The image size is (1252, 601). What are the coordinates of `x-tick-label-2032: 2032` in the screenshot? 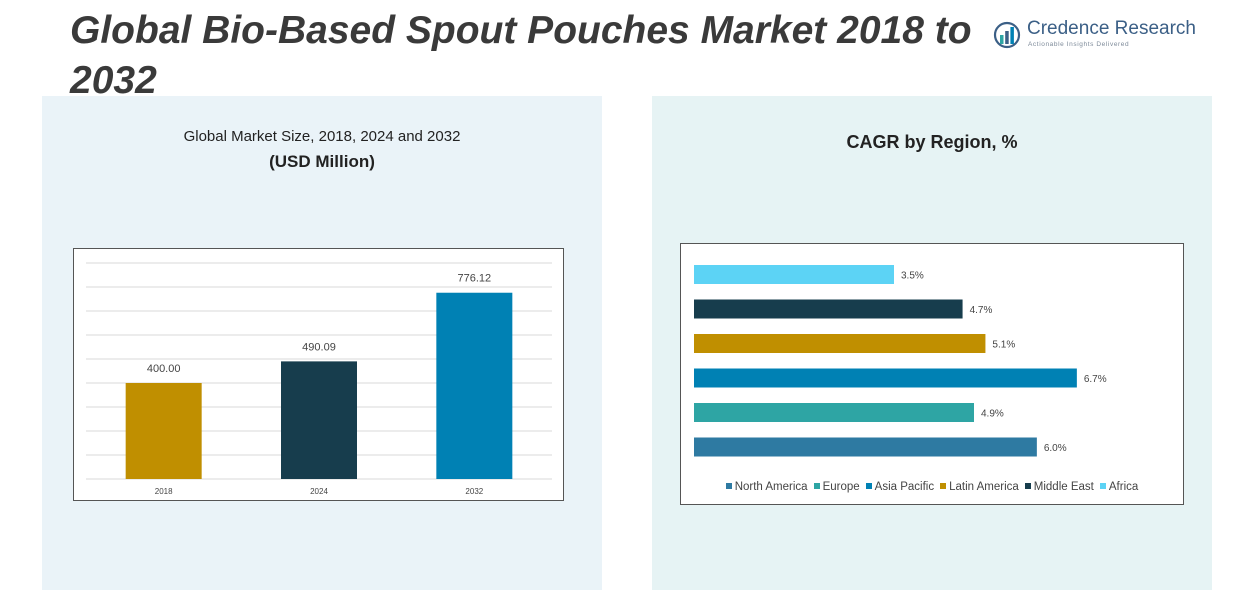 It's located at (474, 491).